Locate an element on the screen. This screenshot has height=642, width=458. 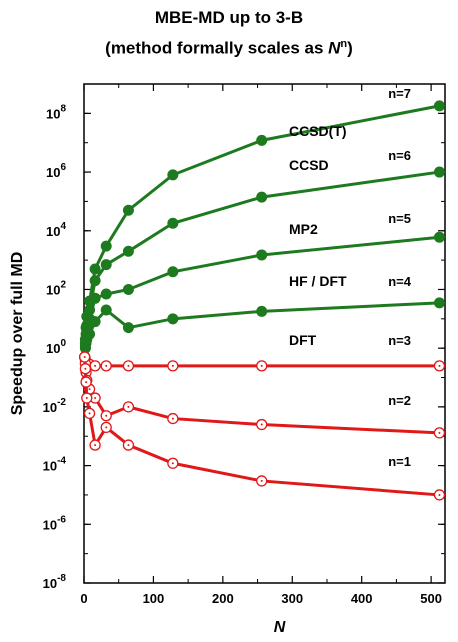
subtitle-suffix: ) is located at coordinates (350, 48).